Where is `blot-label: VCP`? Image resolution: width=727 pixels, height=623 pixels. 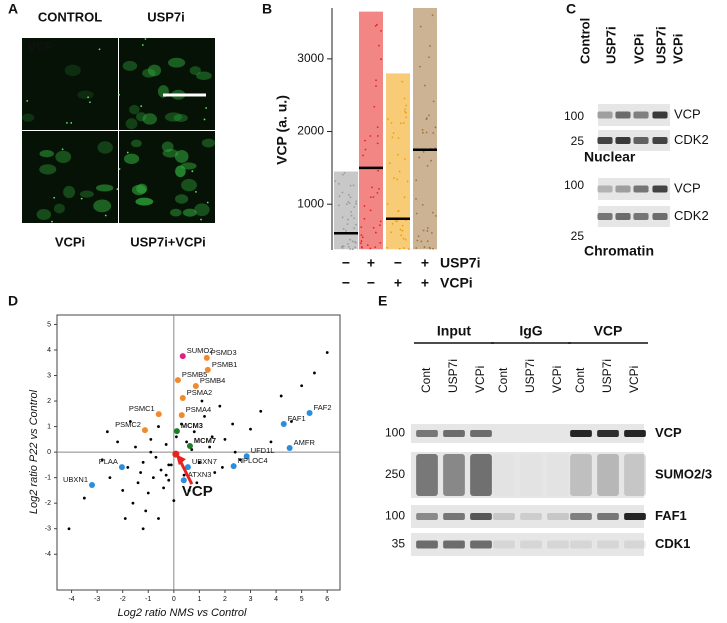
blot-label: VCP is located at coordinates (687, 187).